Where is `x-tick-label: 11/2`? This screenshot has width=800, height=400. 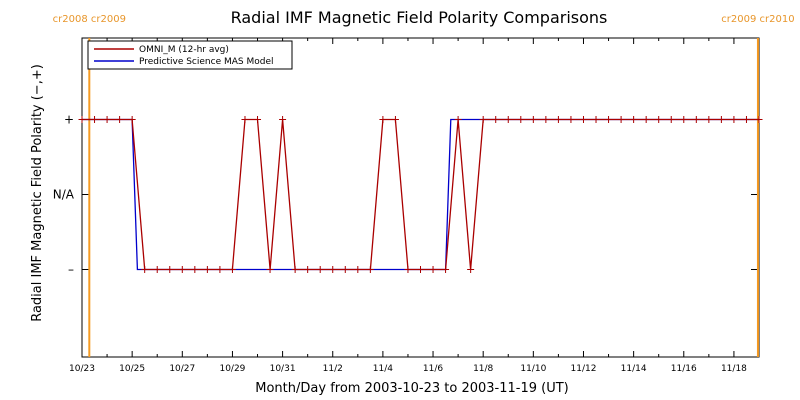
x-tick-label: 11/2 is located at coordinates (333, 369).